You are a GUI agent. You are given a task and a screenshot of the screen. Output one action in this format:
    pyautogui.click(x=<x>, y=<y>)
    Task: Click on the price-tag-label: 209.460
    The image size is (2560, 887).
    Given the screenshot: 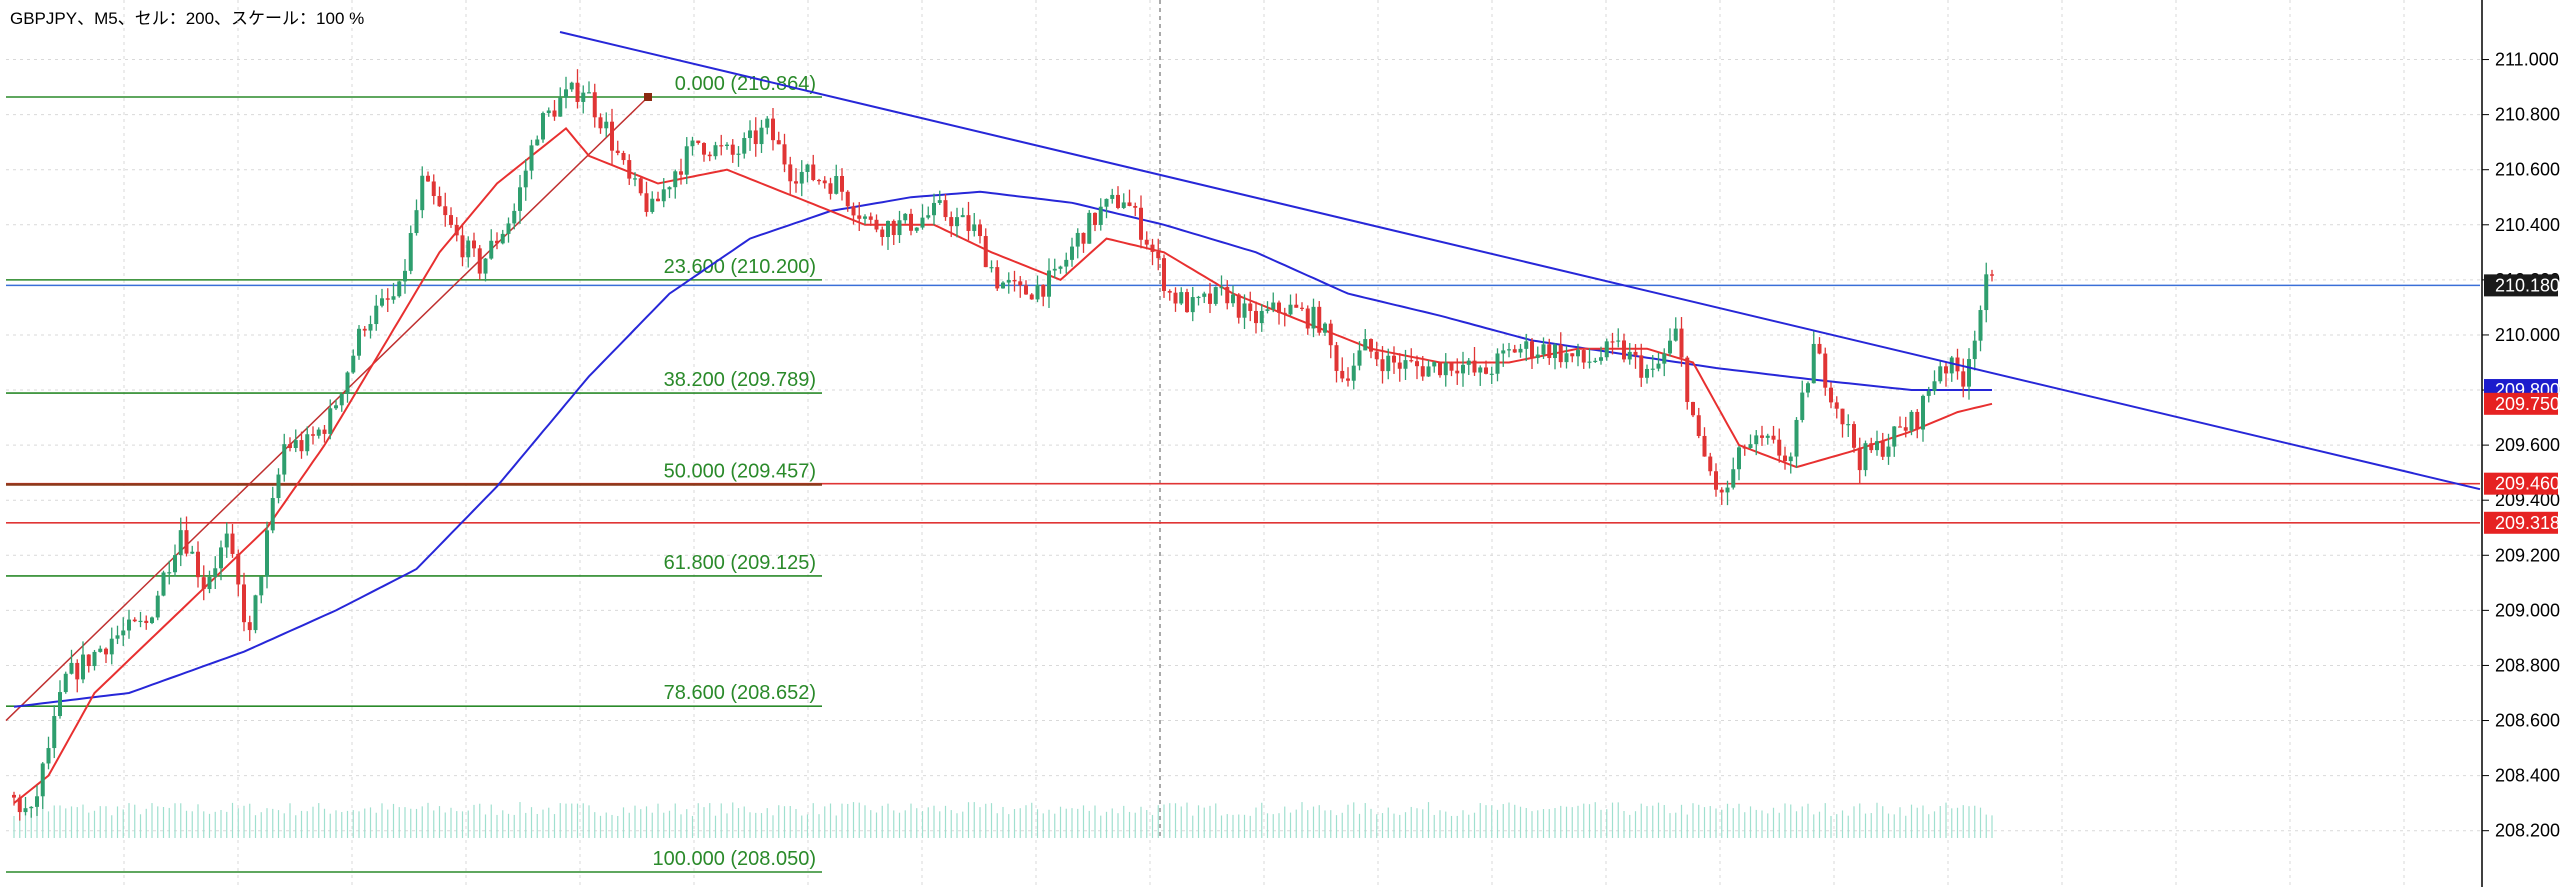 What is the action you would take?
    pyautogui.click(x=2527, y=484)
    